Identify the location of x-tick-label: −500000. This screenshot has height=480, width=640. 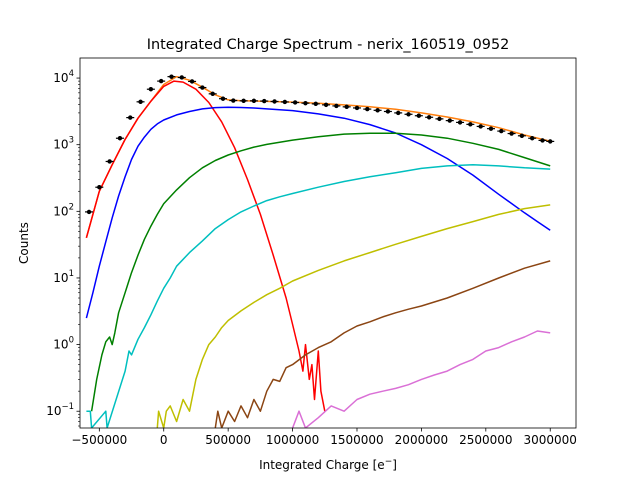
(99, 440).